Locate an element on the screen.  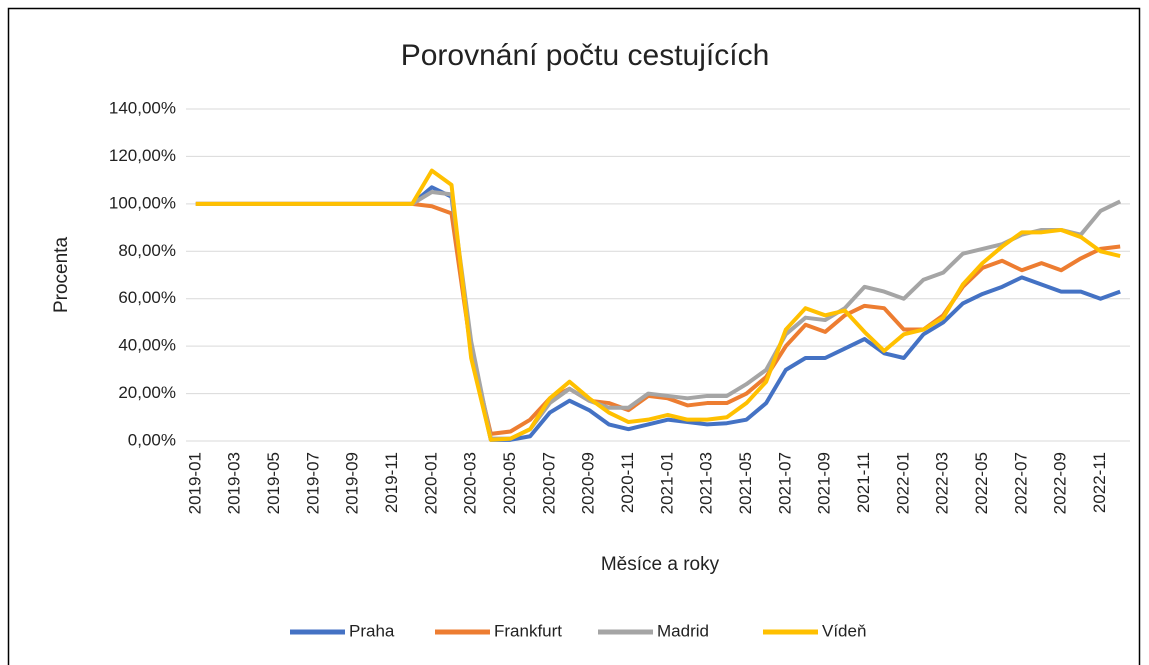
x-tick-label: 2021-03 is located at coordinates (706, 483).